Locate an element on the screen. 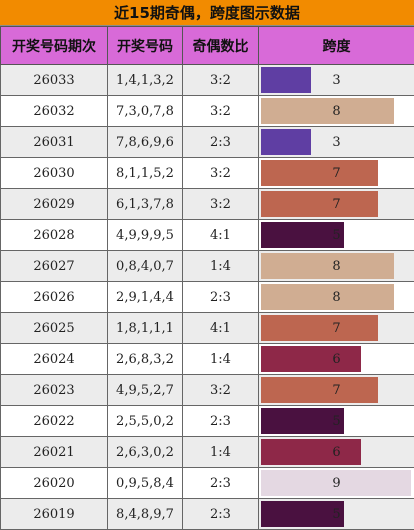 Image resolution: width=414 pixels, height=530 pixels. issue-cell: 26025 is located at coordinates (54, 328).